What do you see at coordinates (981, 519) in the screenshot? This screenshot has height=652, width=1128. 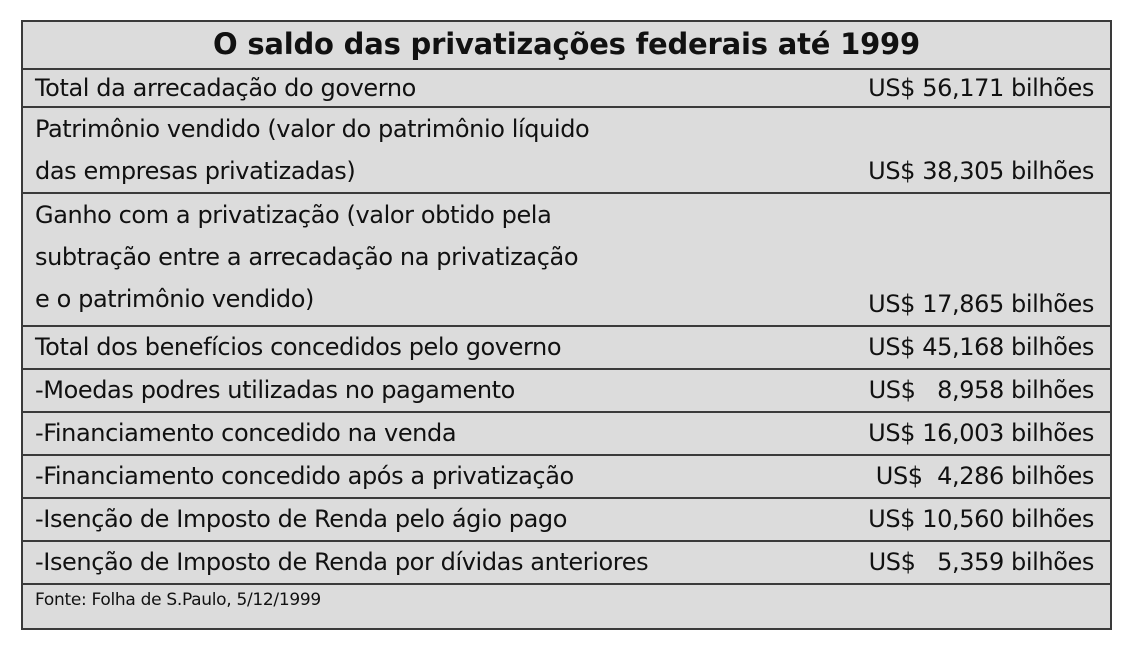 I see `row-value: US$ 10,560 bilhões` at bounding box center [981, 519].